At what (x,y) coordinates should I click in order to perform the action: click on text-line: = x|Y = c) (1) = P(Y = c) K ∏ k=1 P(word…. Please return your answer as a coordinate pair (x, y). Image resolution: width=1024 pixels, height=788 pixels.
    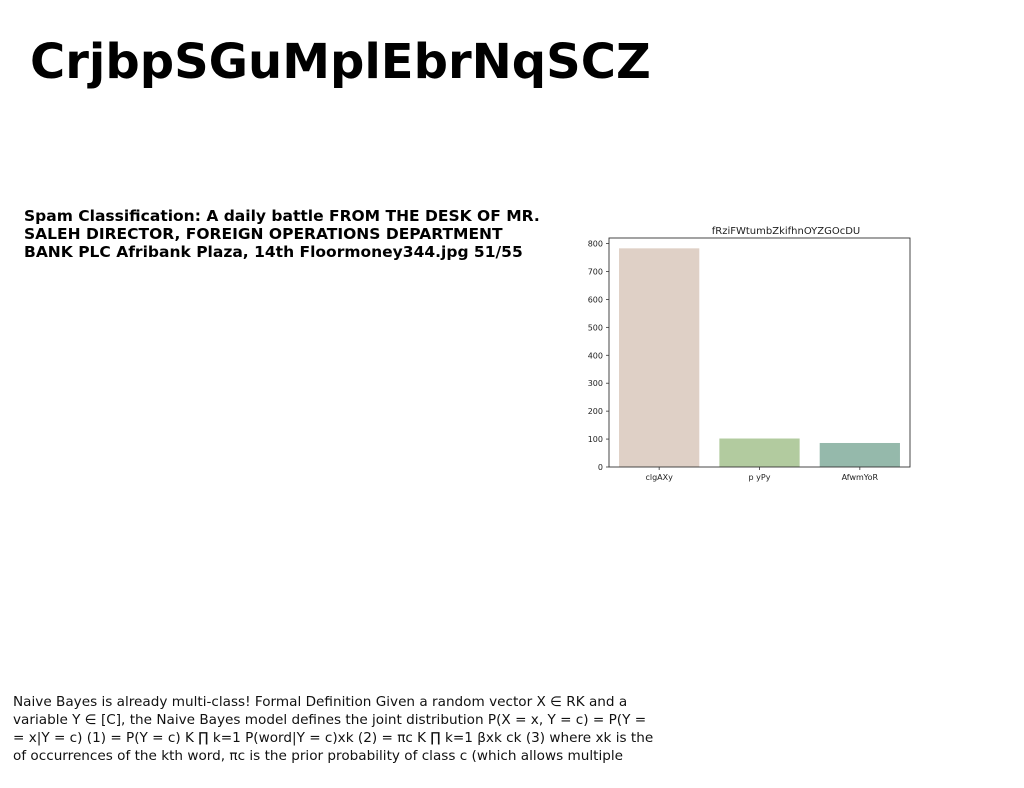
    Looking at the image, I should click on (333, 738).